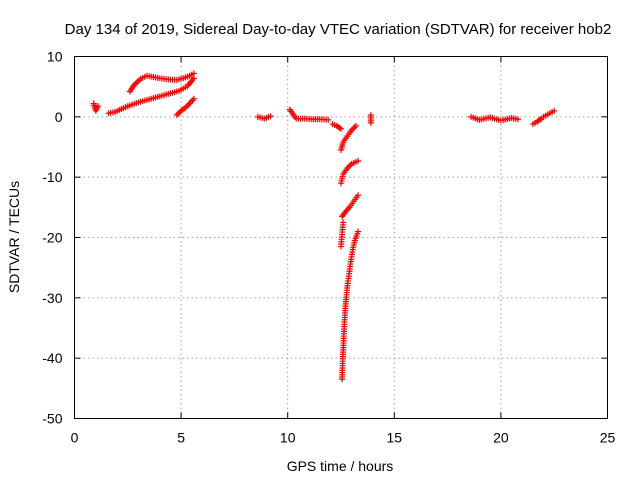 The height and width of the screenshot is (480, 640). What do you see at coordinates (340, 466) in the screenshot?
I see `x-axis-label: GPS time / hours` at bounding box center [340, 466].